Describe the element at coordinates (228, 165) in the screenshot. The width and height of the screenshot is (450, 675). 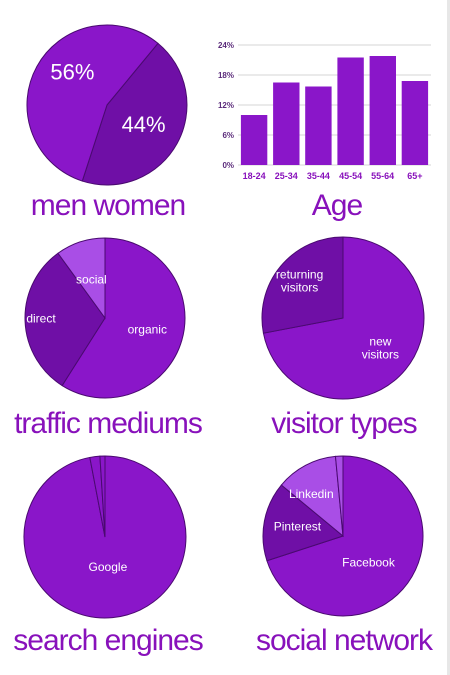
I see `y-tick-label: 0%` at that location.